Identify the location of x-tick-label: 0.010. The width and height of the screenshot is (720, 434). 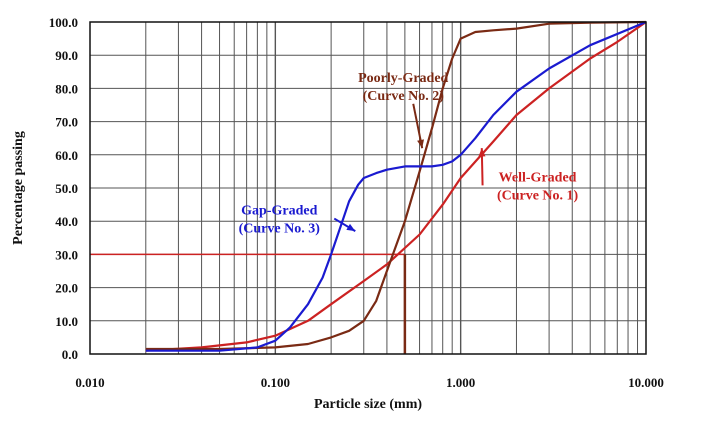
(89, 382).